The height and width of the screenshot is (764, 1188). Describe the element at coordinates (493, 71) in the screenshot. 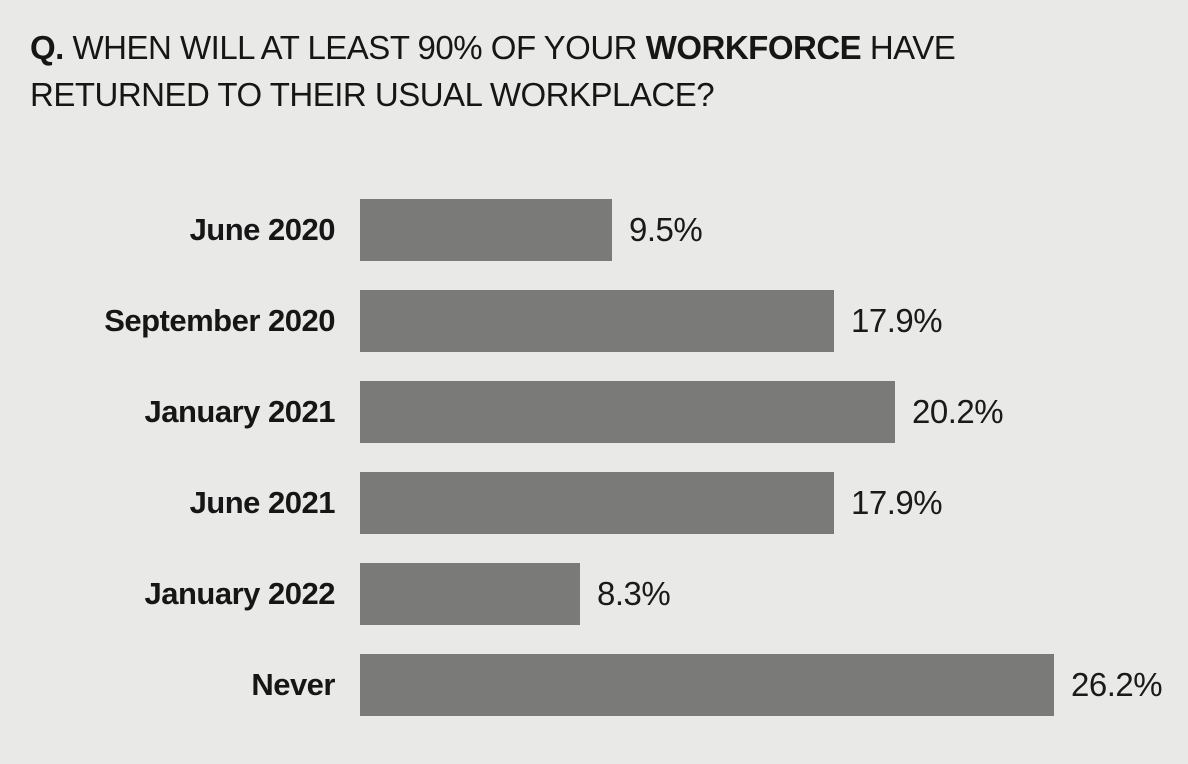

I see `title-tail-text: HAVE RETURNED TO THEIR USUAL WORKPLACE?` at that location.